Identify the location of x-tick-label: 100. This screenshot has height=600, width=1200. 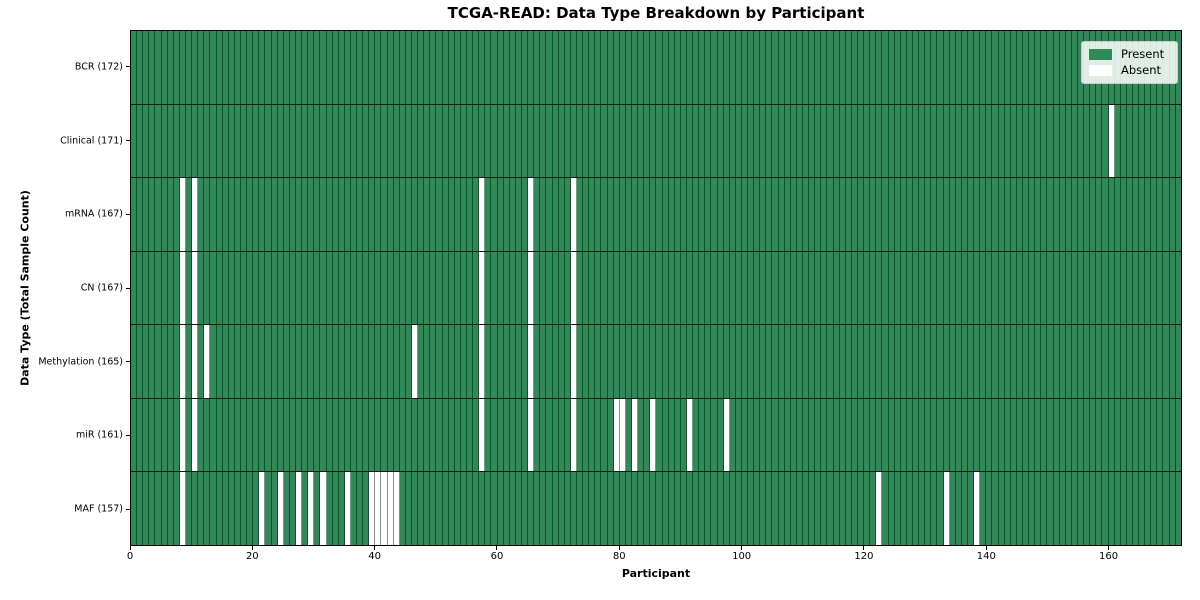
(742, 556).